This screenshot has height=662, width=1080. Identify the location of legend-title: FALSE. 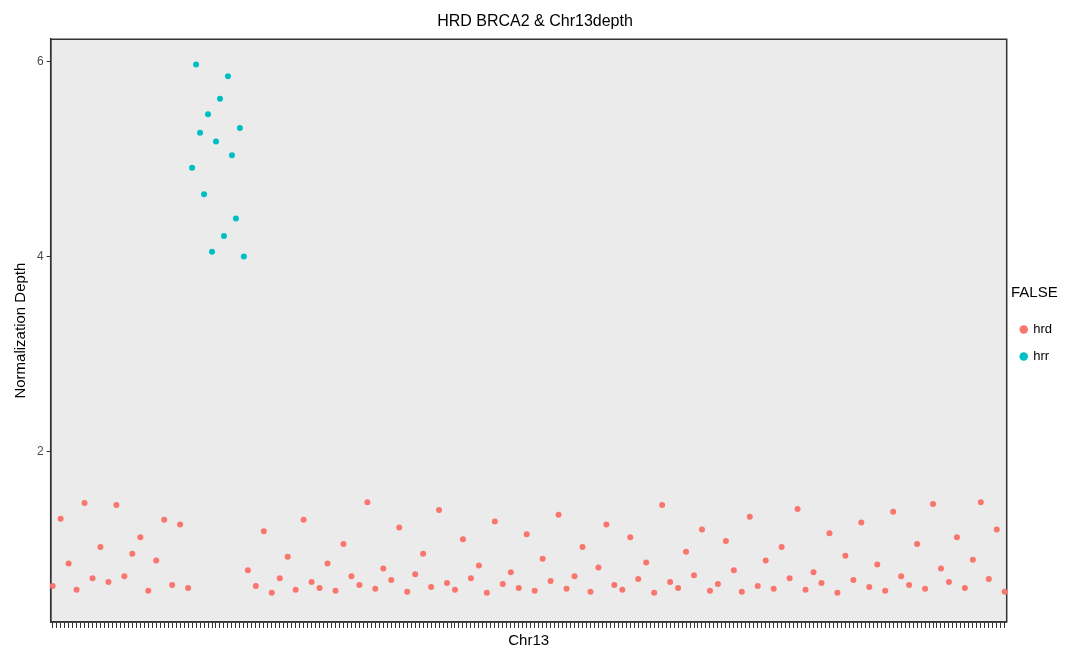
(1034, 291).